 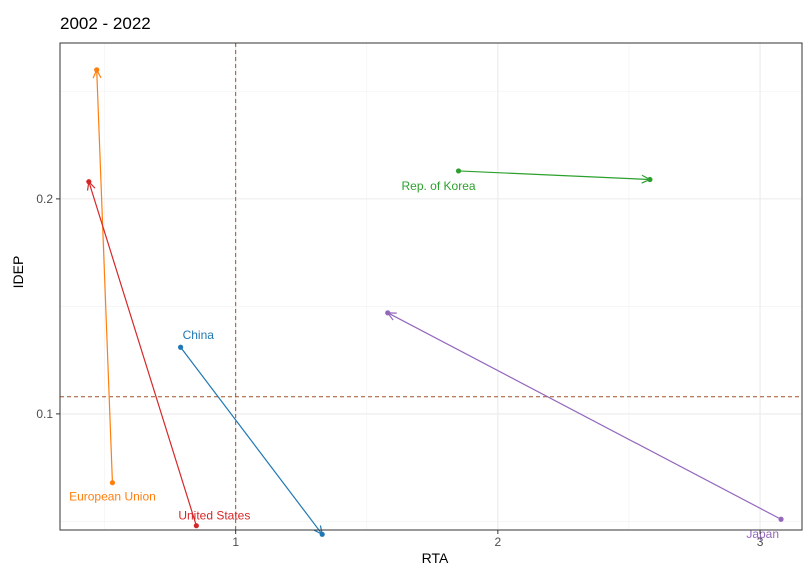 I want to click on series-china: China, so click(x=251, y=432).